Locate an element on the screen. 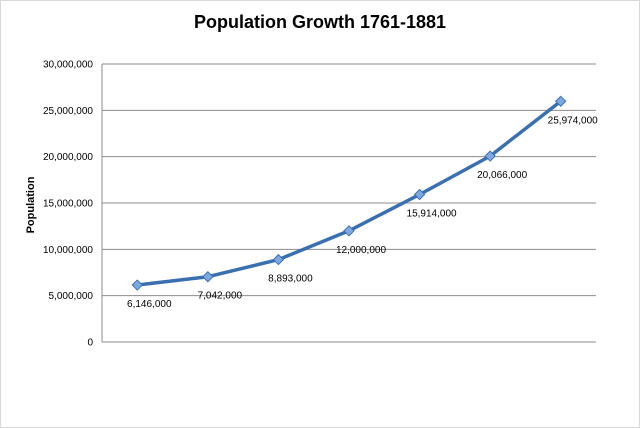 The height and width of the screenshot is (428, 640). y-tick-label: 30,000,000 is located at coordinates (68, 65).